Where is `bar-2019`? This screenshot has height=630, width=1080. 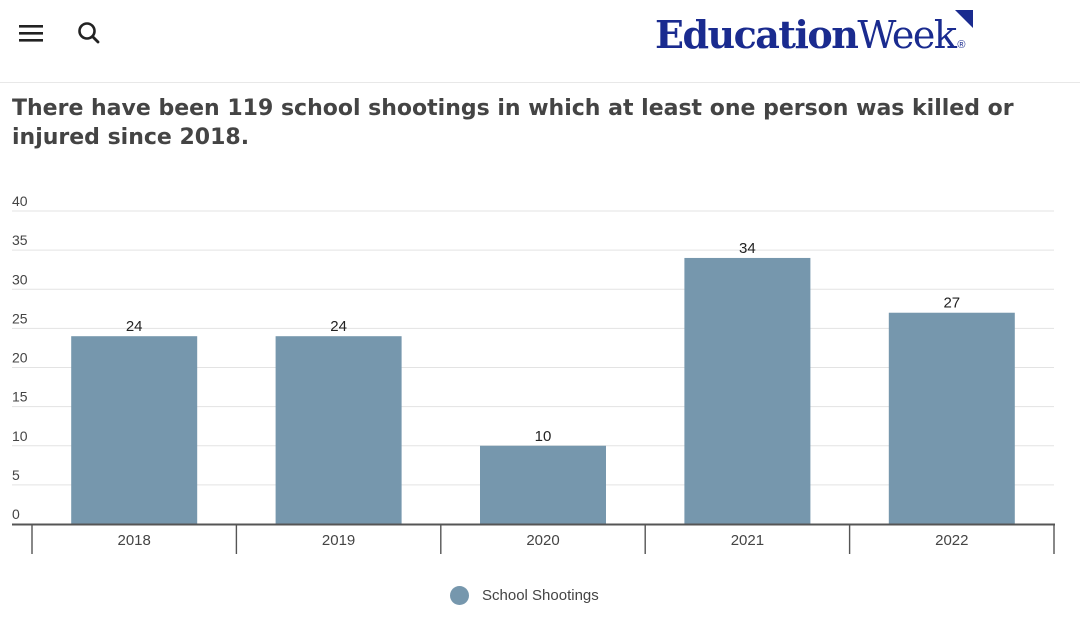 bar-2019 is located at coordinates (338, 430).